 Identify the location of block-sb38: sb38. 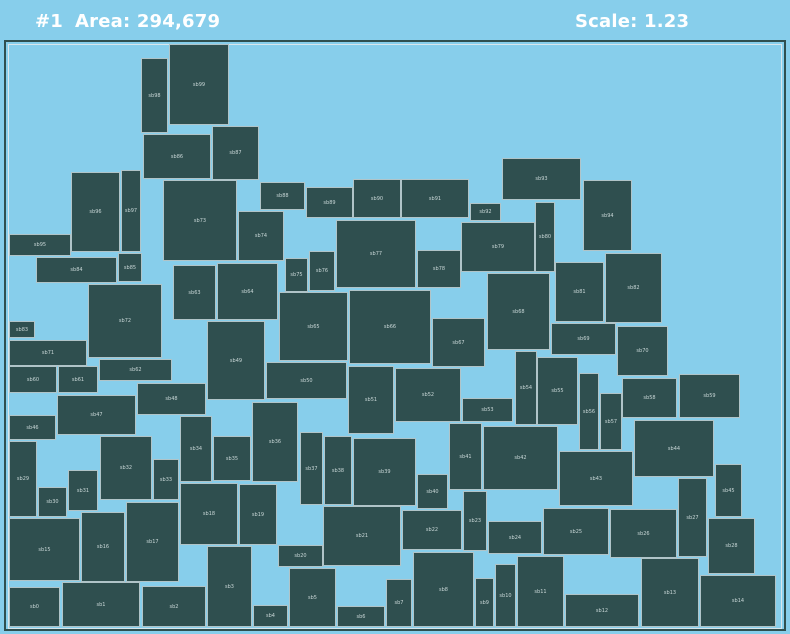
(338, 470).